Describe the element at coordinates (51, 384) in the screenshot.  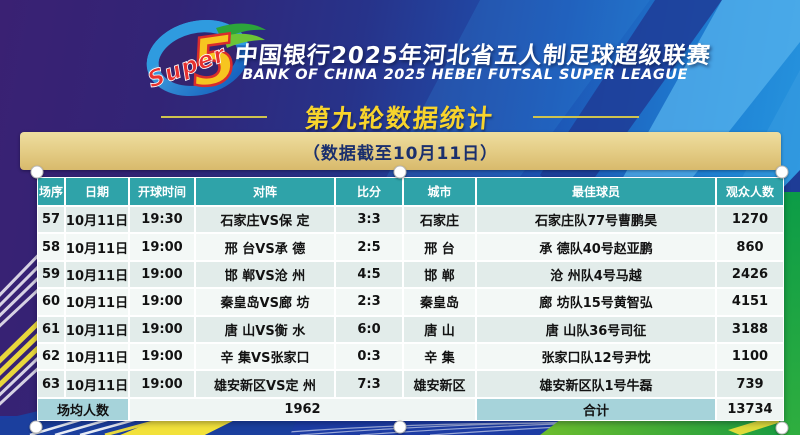
I see `table-cell: 63` at that location.